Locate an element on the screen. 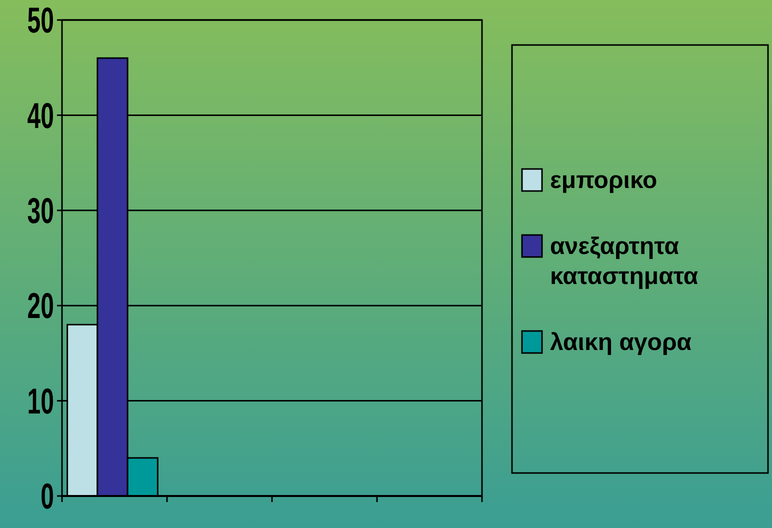 The image size is (772, 528). y-tick-label: 10 is located at coordinates (40, 402).